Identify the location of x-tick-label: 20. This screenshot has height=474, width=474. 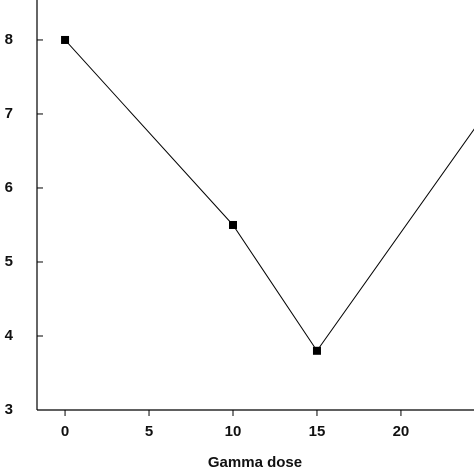
(401, 431).